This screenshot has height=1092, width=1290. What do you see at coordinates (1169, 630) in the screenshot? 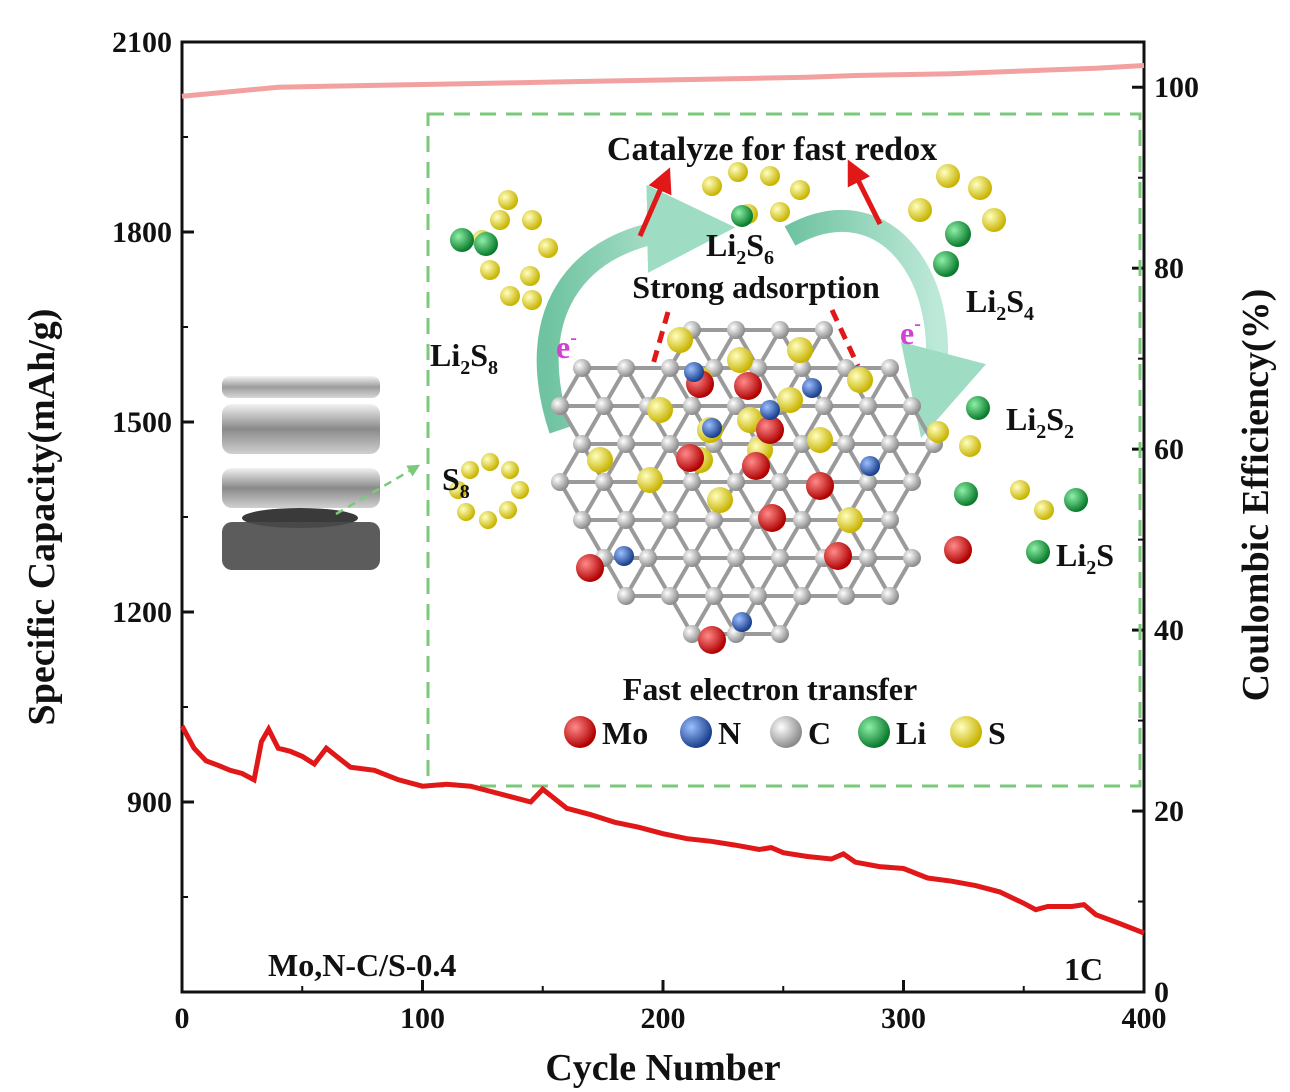
I see `y-right-tick-label: 40` at bounding box center [1169, 630].